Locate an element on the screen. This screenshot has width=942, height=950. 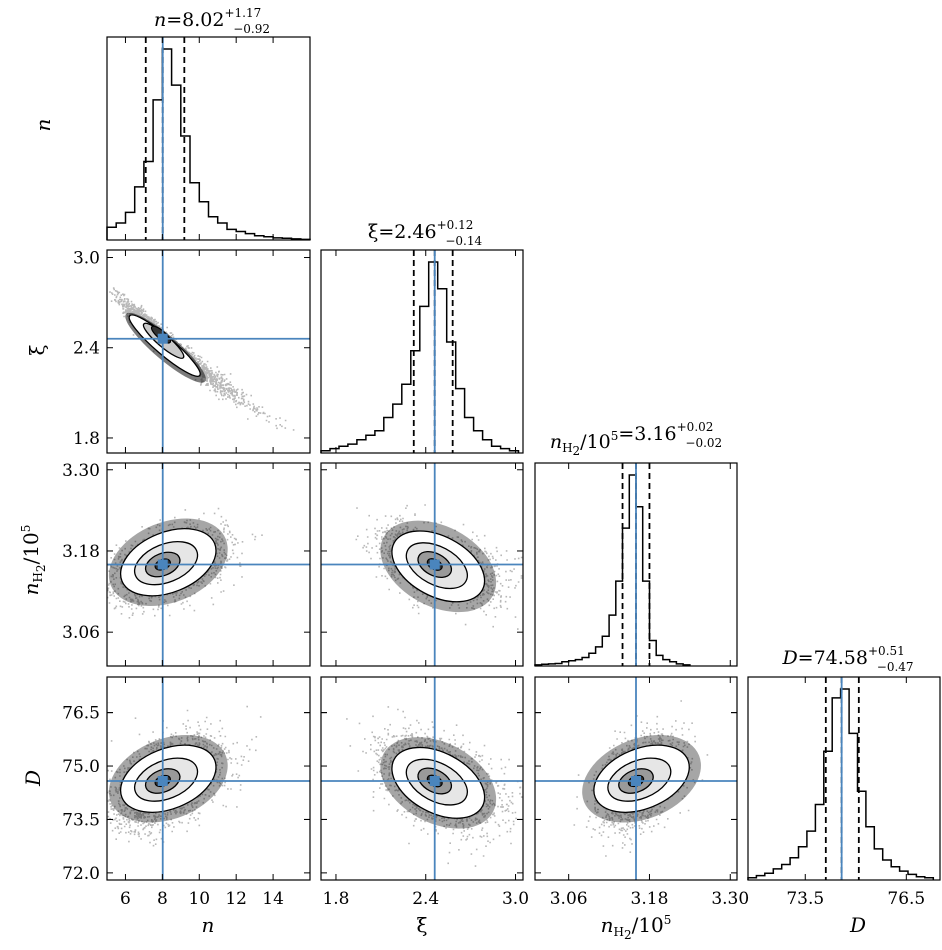
y-axis-label-D: D is located at coordinates (33, 778).